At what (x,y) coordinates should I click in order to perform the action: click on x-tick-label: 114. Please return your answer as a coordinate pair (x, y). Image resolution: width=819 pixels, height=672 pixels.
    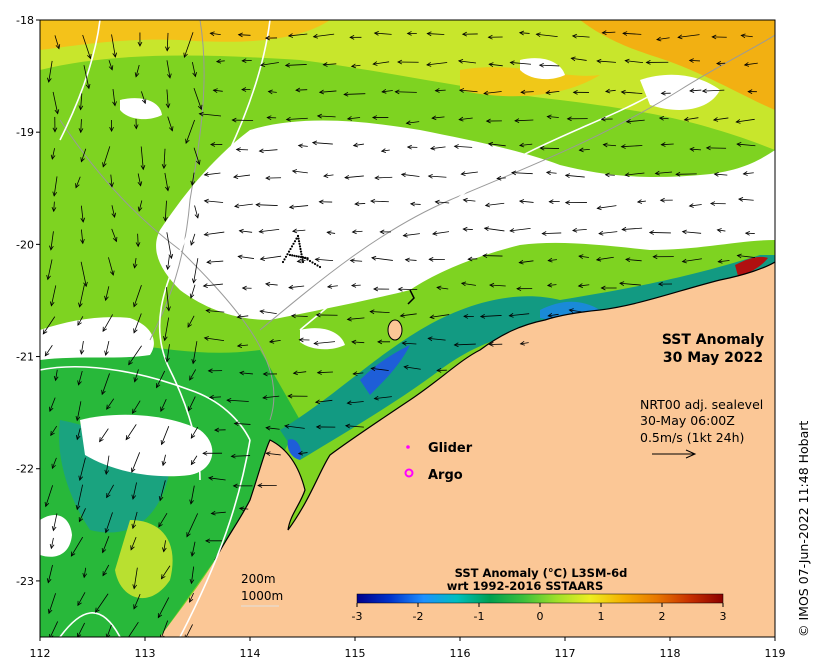
    Looking at the image, I should click on (250, 653).